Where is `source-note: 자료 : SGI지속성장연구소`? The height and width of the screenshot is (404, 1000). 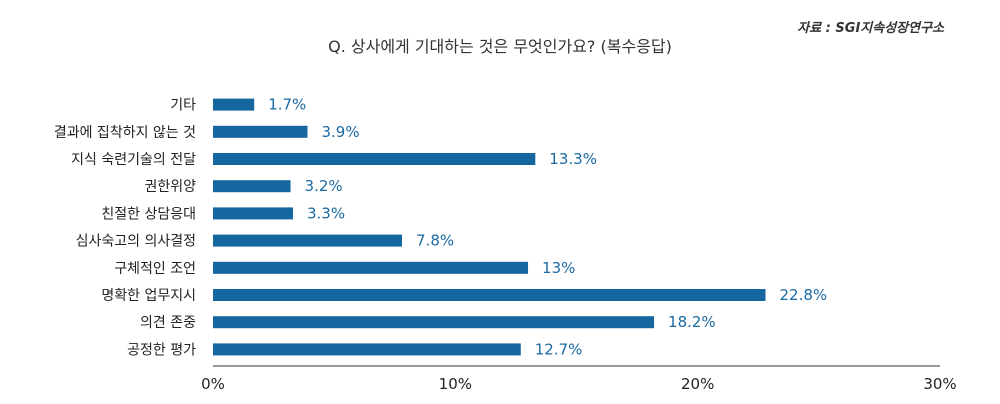 source-note: 자료 : SGI지속성장연구소 is located at coordinates (871, 28).